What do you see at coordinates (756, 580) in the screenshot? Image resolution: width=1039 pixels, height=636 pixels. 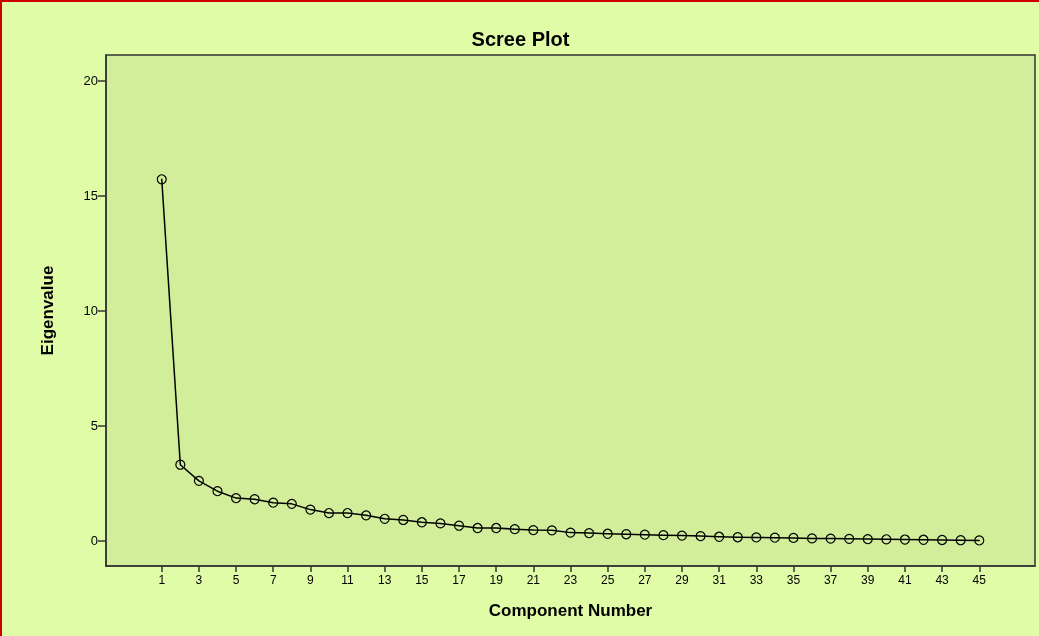 I see `x-tick-label: 33` at bounding box center [756, 580].